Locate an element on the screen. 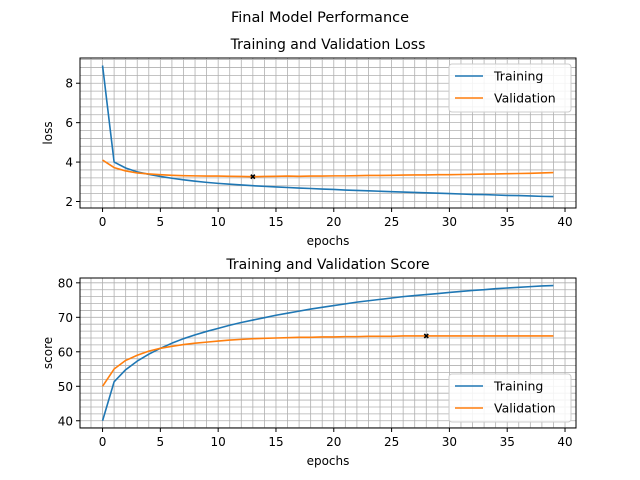 This screenshot has height=480, width=640. chart-title: Training and Validation Score is located at coordinates (327, 265).